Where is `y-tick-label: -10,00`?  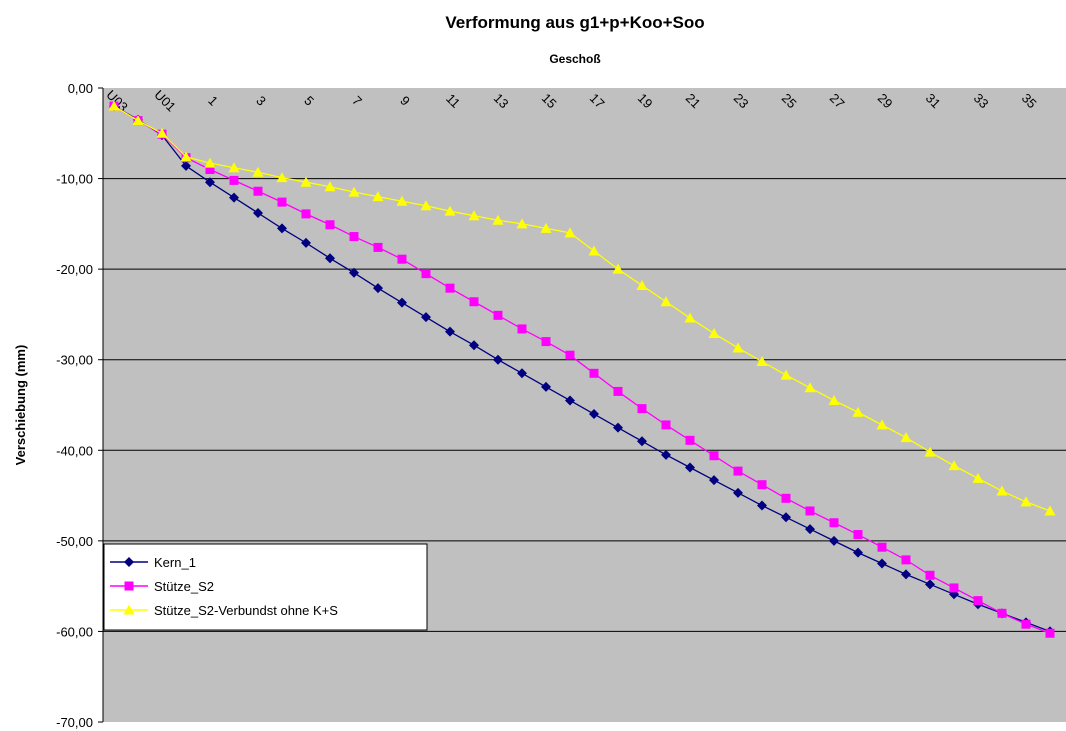 y-tick-label: -10,00 is located at coordinates (74, 179).